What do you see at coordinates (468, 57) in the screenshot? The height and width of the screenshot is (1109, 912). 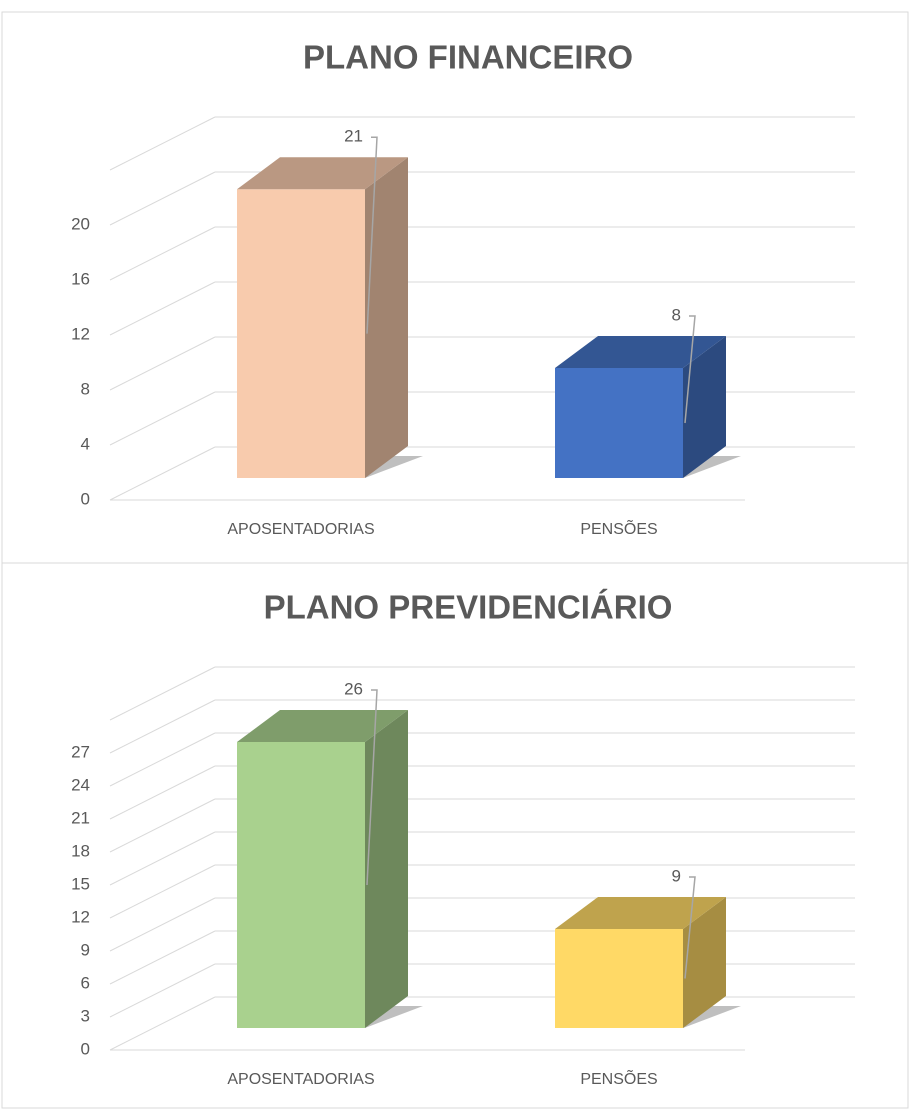 I see `chart-title: PLANO FINANCEIRO` at bounding box center [468, 57].